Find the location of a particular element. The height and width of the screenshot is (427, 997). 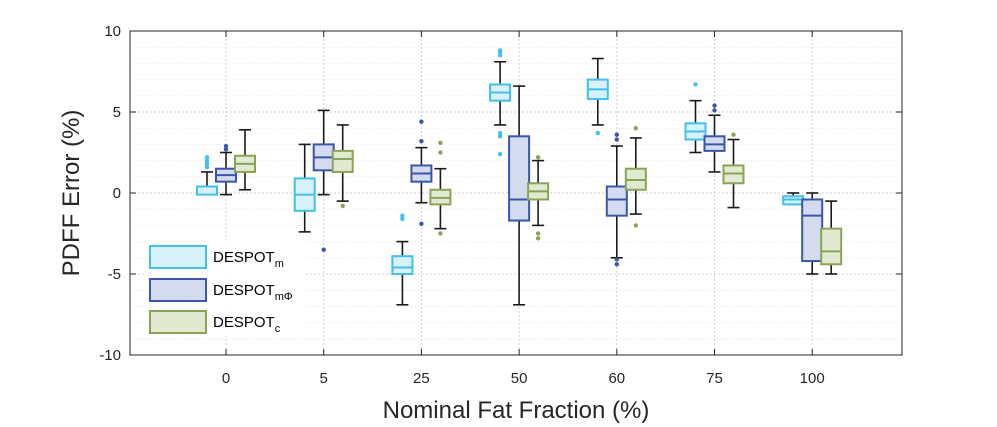

x-tick-label: 100 is located at coordinates (812, 378).